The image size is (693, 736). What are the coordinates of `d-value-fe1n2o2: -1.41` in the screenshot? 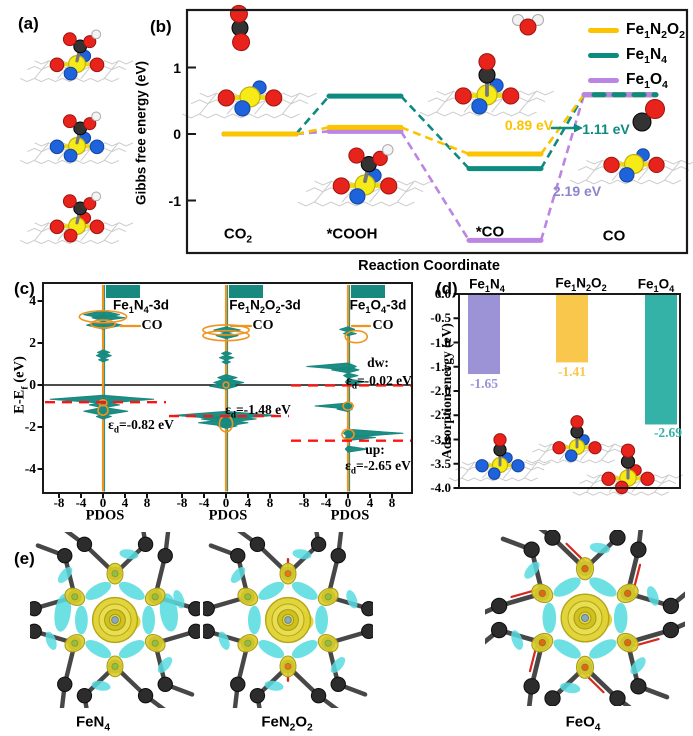 It's located at (572, 371).